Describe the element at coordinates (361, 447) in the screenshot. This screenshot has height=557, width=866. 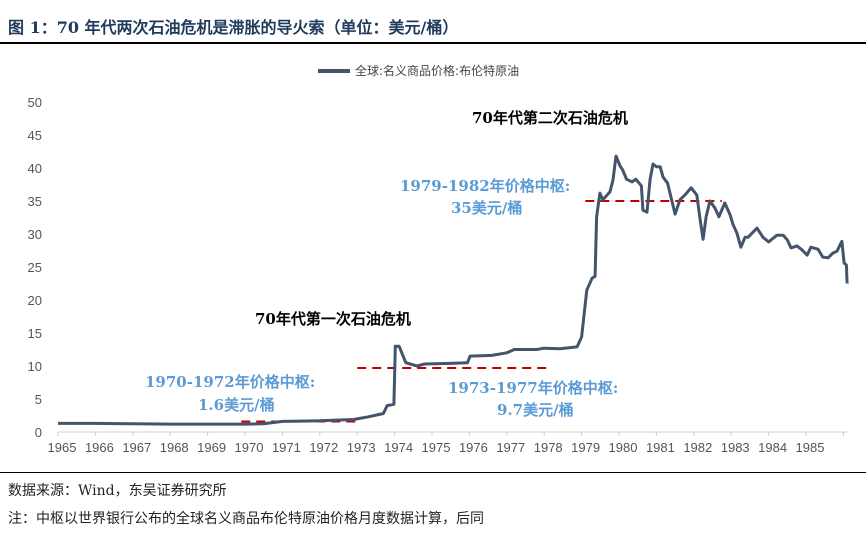
I see `x-tick-label: 1973` at that location.